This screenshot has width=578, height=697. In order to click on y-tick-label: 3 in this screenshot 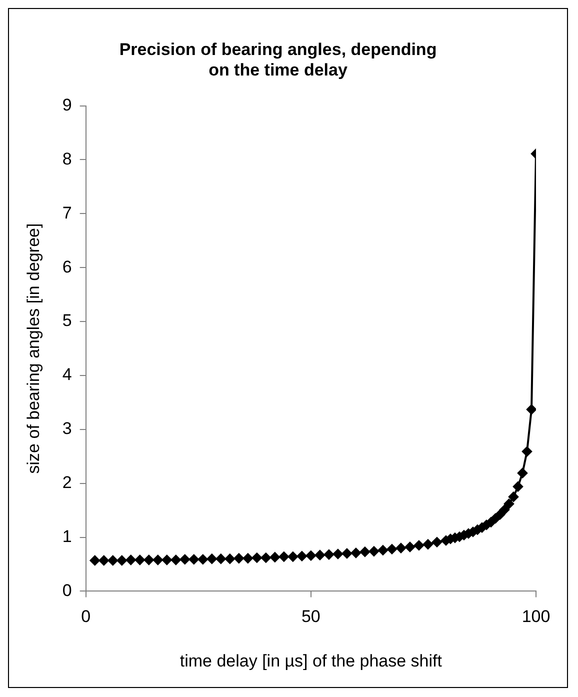, I will do `click(67, 428)`.